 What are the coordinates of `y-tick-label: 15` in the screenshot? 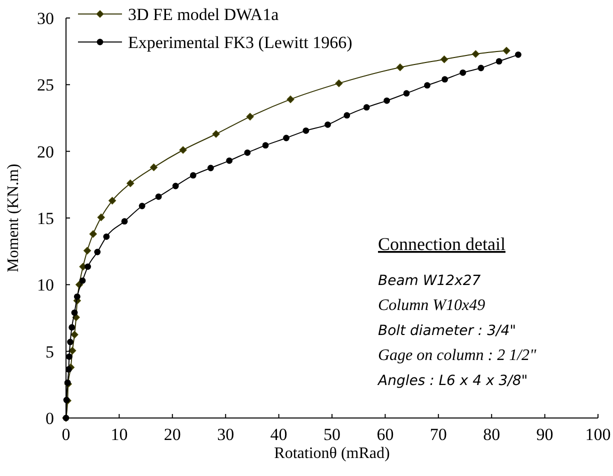 It's located at (45, 218).